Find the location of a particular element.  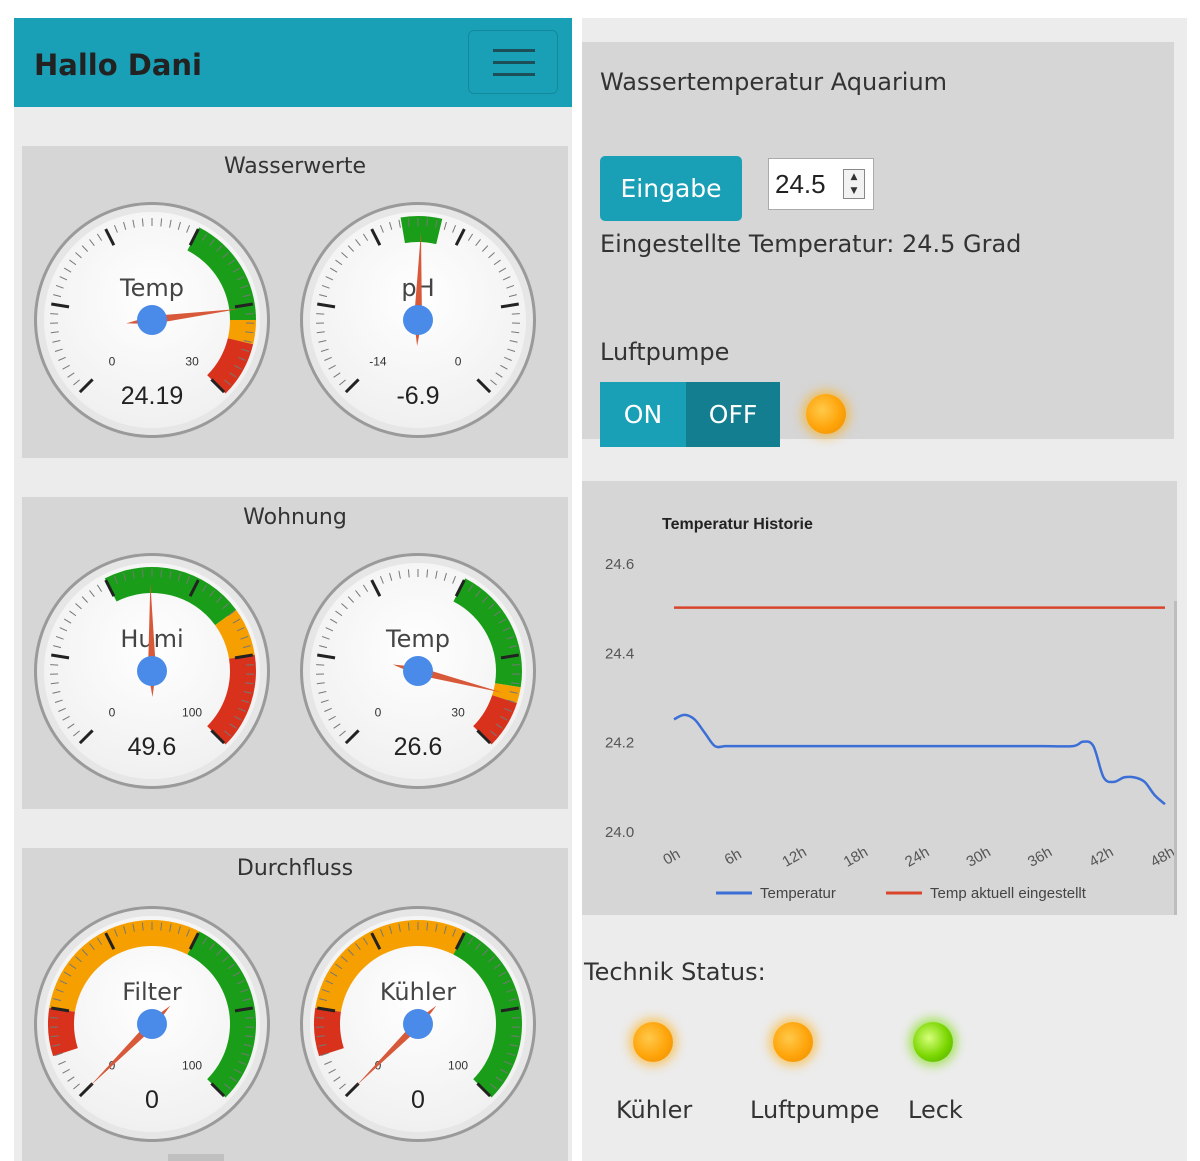

spin-down-icon: ▼ is located at coordinates (854, 191).